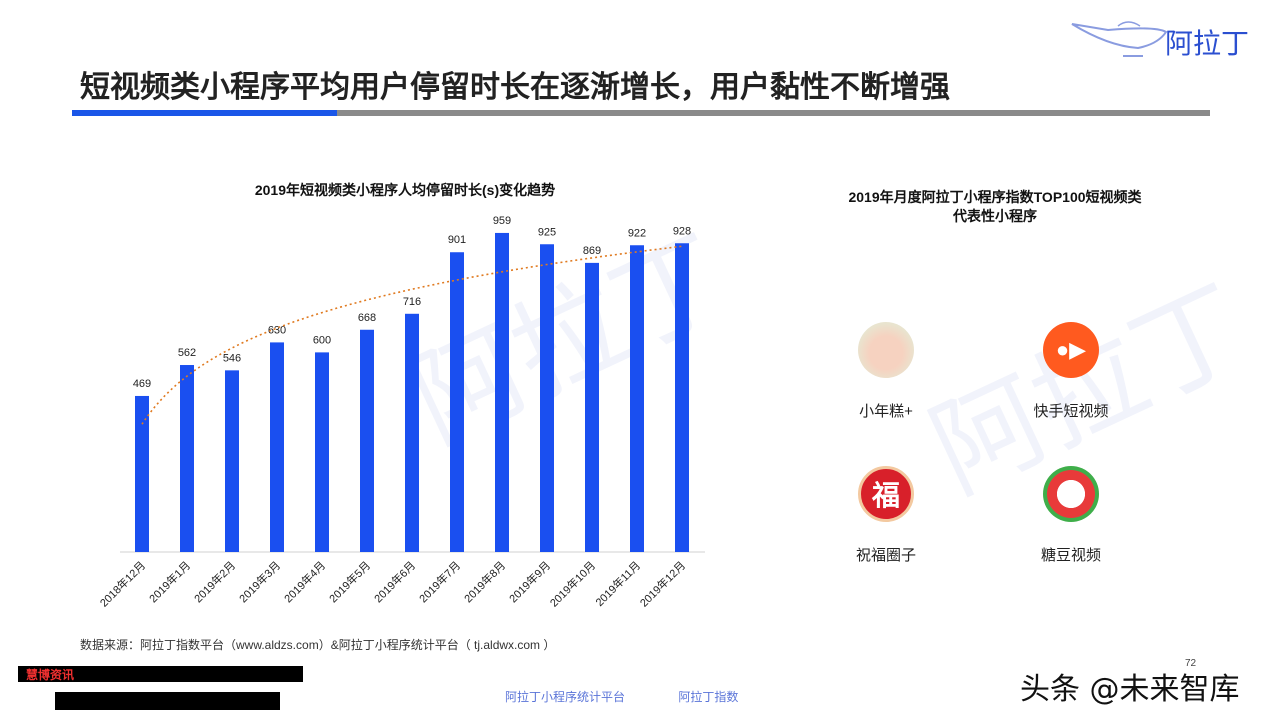  What do you see at coordinates (1071, 494) in the screenshot?
I see `tangdou-icon` at bounding box center [1071, 494].